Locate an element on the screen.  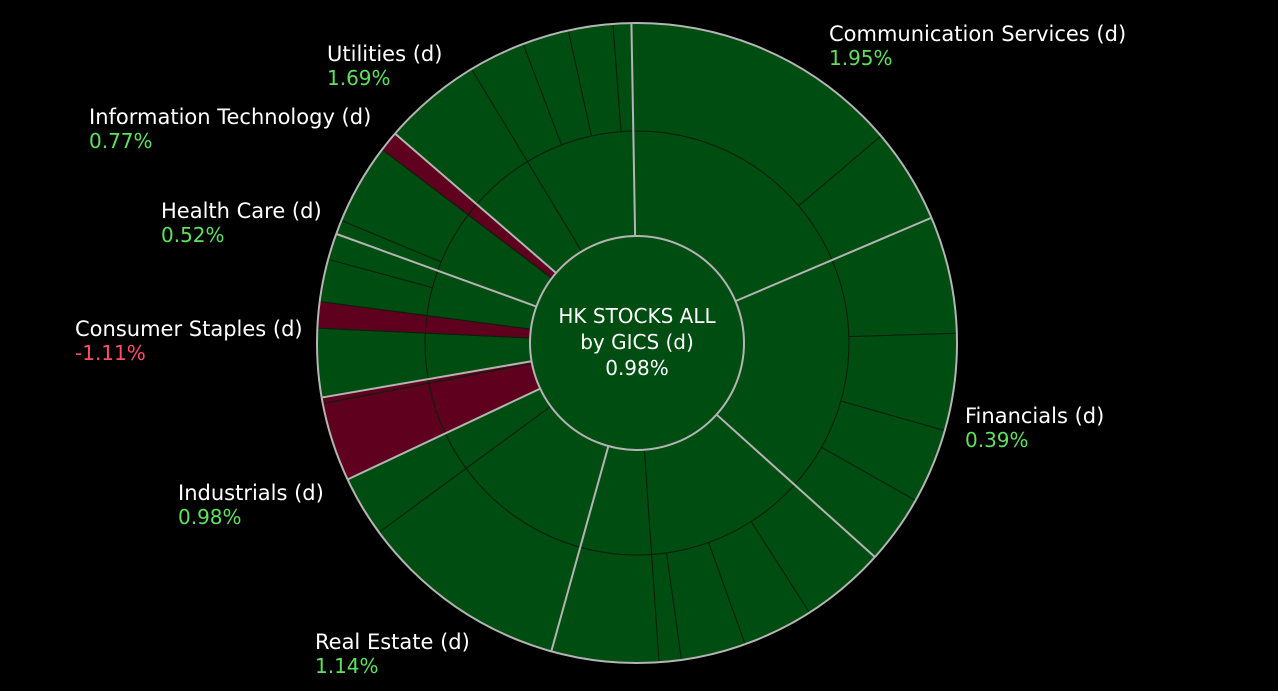
sector-label: Communication Services (d)1.95% is located at coordinates (977, 46).